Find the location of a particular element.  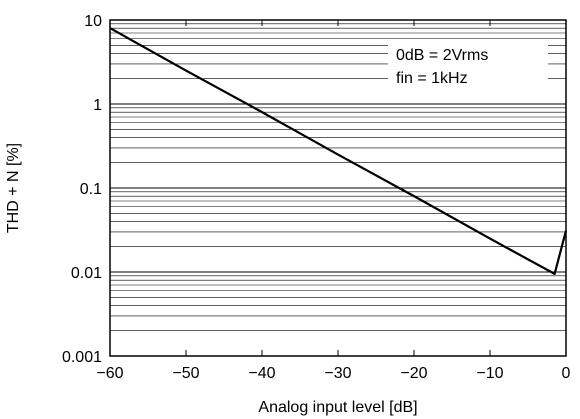

annotation-background is located at coordinates (468, 68).